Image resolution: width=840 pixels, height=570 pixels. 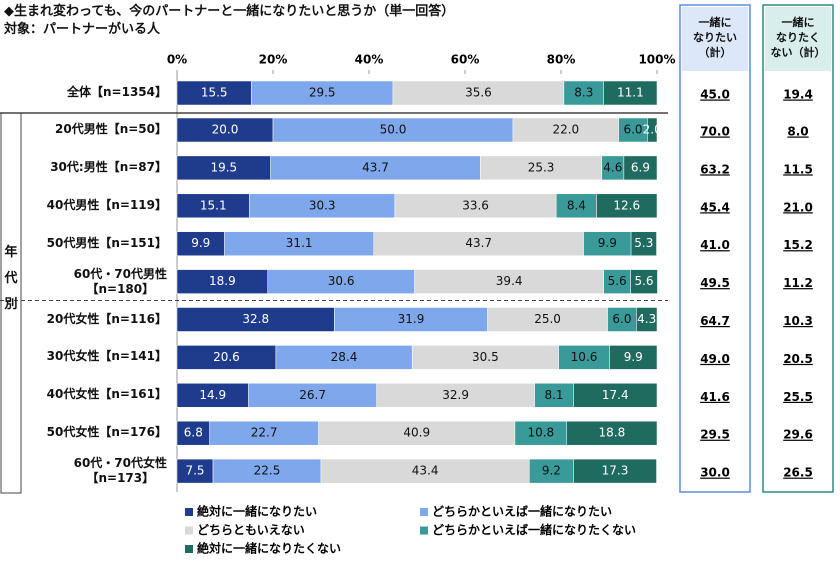 I want to click on value-label: 17.3, so click(x=615, y=471).